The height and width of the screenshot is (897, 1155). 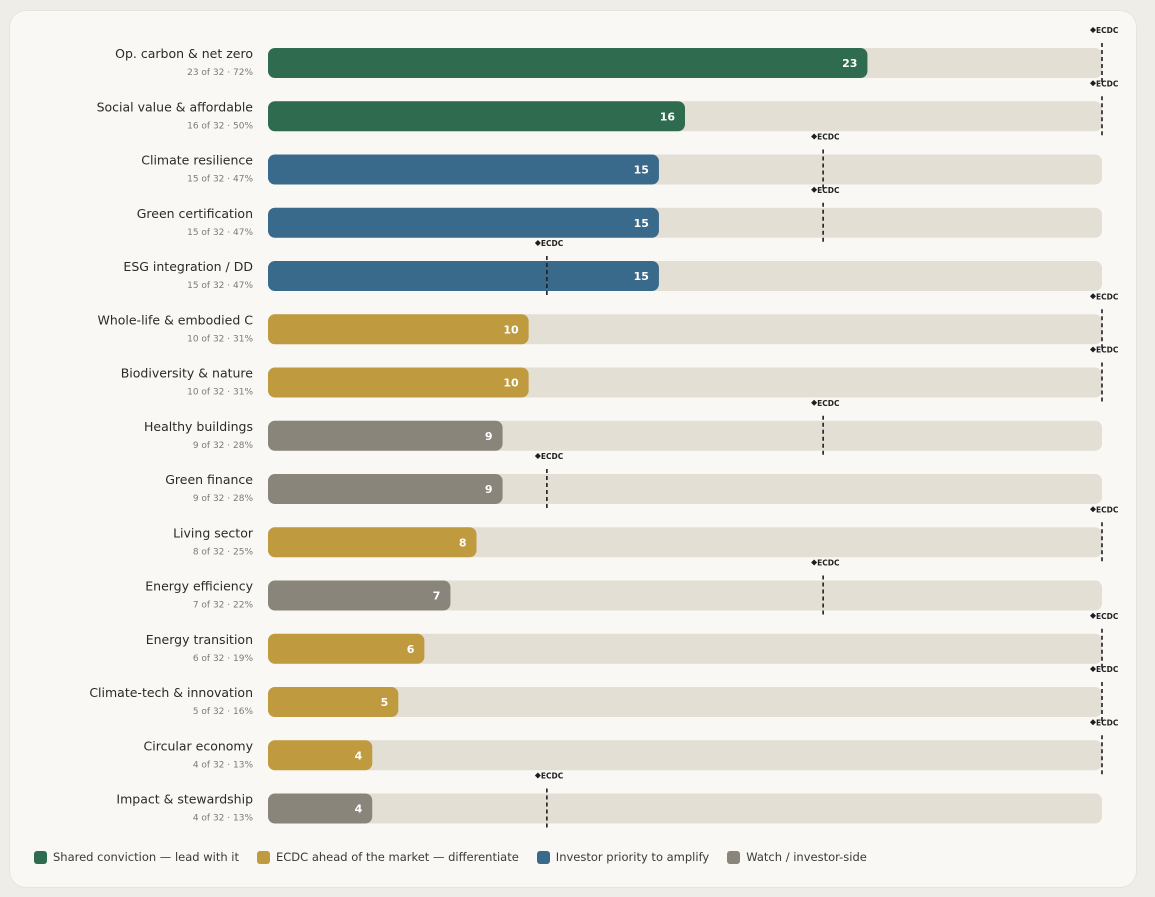 I want to click on category-label: Impact & stewardship, so click(x=184, y=799).